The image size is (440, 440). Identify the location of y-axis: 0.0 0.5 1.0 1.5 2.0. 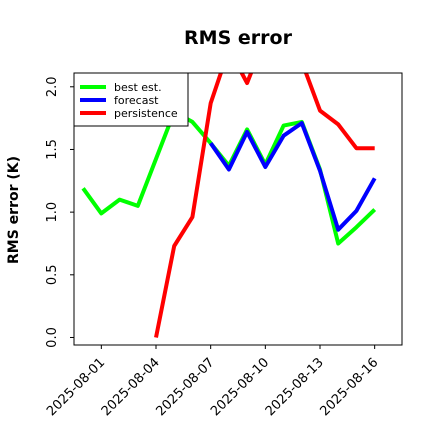
(59, 212).